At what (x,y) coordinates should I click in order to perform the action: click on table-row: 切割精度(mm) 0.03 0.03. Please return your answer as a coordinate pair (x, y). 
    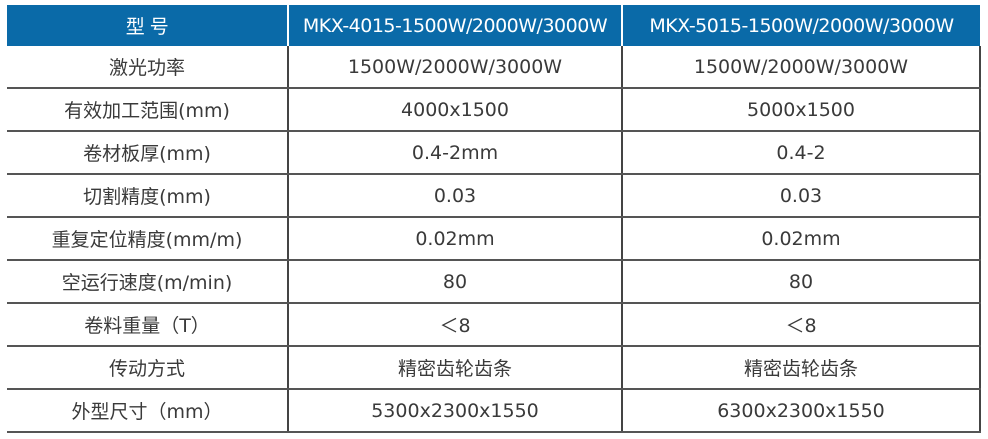
    Looking at the image, I should click on (494, 196).